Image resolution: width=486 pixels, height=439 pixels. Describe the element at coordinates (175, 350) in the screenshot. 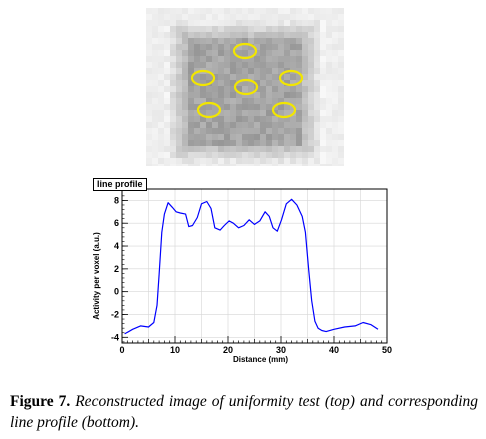

I see `x-tick-label: 10` at that location.